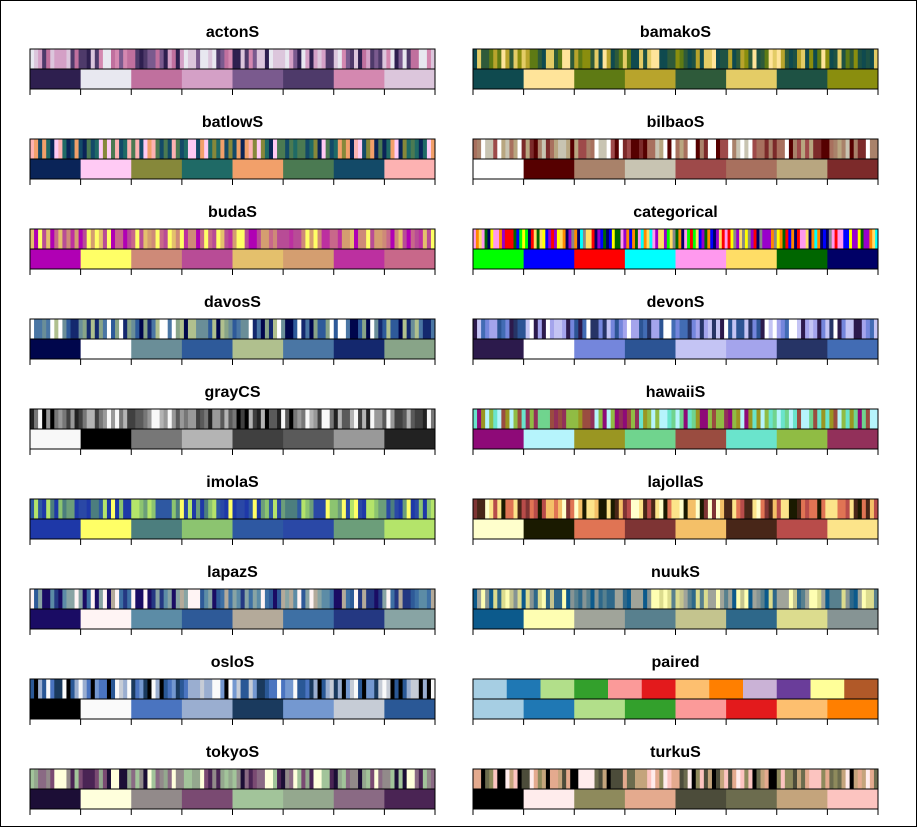 The image size is (917, 827). What do you see at coordinates (827, 689) in the screenshot?
I see `top-swatch` at bounding box center [827, 689].